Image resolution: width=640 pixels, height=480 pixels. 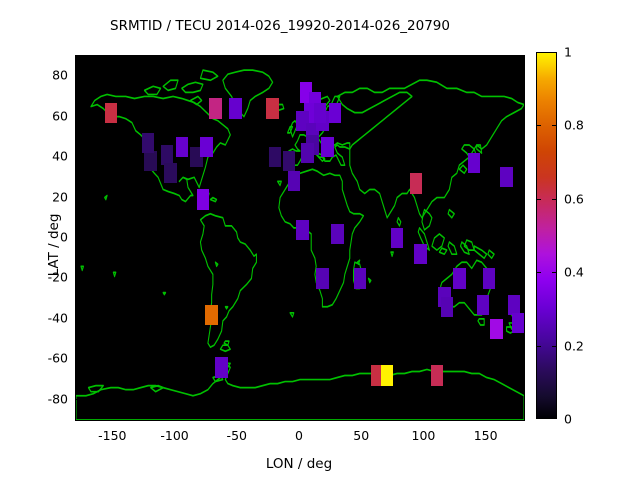 What do you see at coordinates (112, 435) in the screenshot?
I see `x-tick-label: -150` at bounding box center [112, 435].